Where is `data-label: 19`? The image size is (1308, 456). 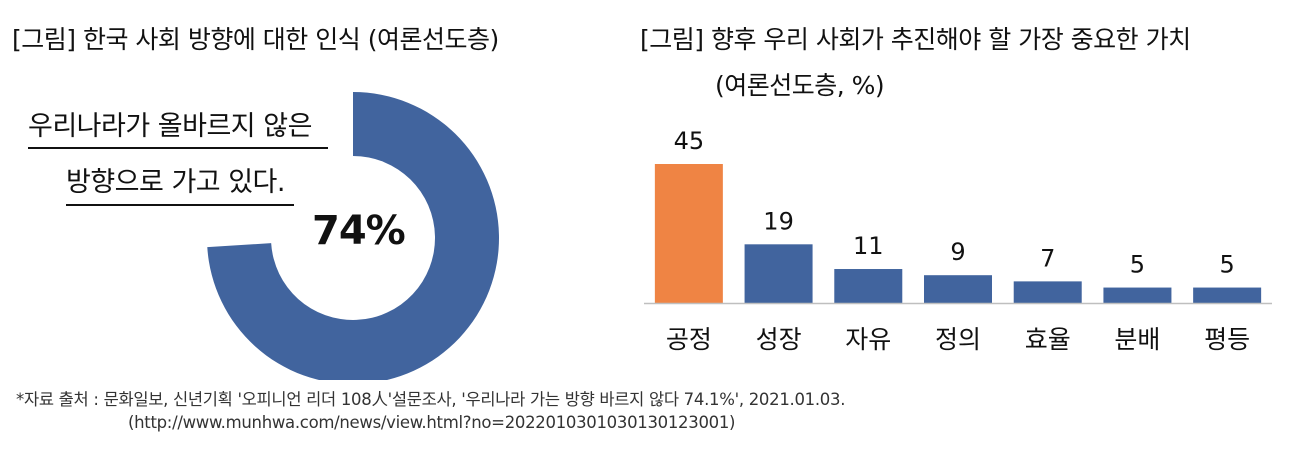
data-label: 19 is located at coordinates (778, 221).